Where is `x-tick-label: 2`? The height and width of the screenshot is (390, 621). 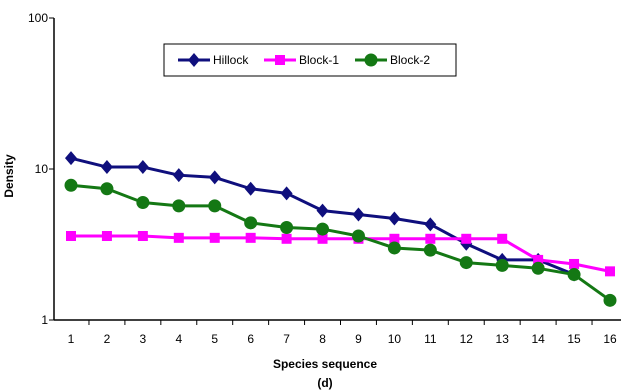
x-tick-label: 2 is located at coordinates (107, 339).